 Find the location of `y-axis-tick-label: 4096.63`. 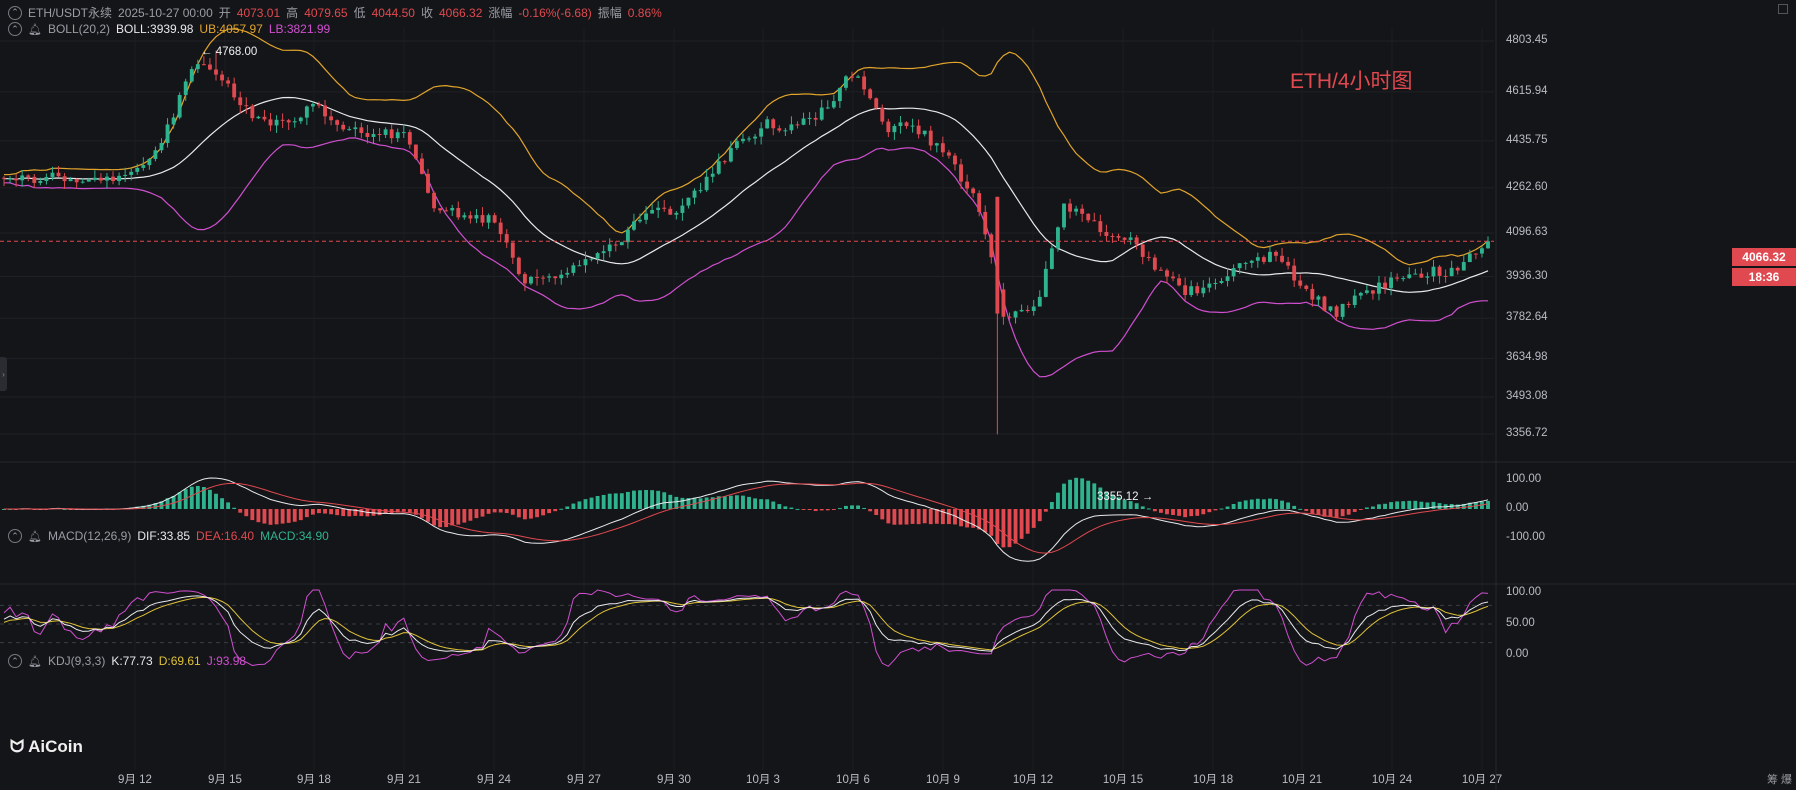

y-axis-tick-label: 4096.63 is located at coordinates (1527, 232).